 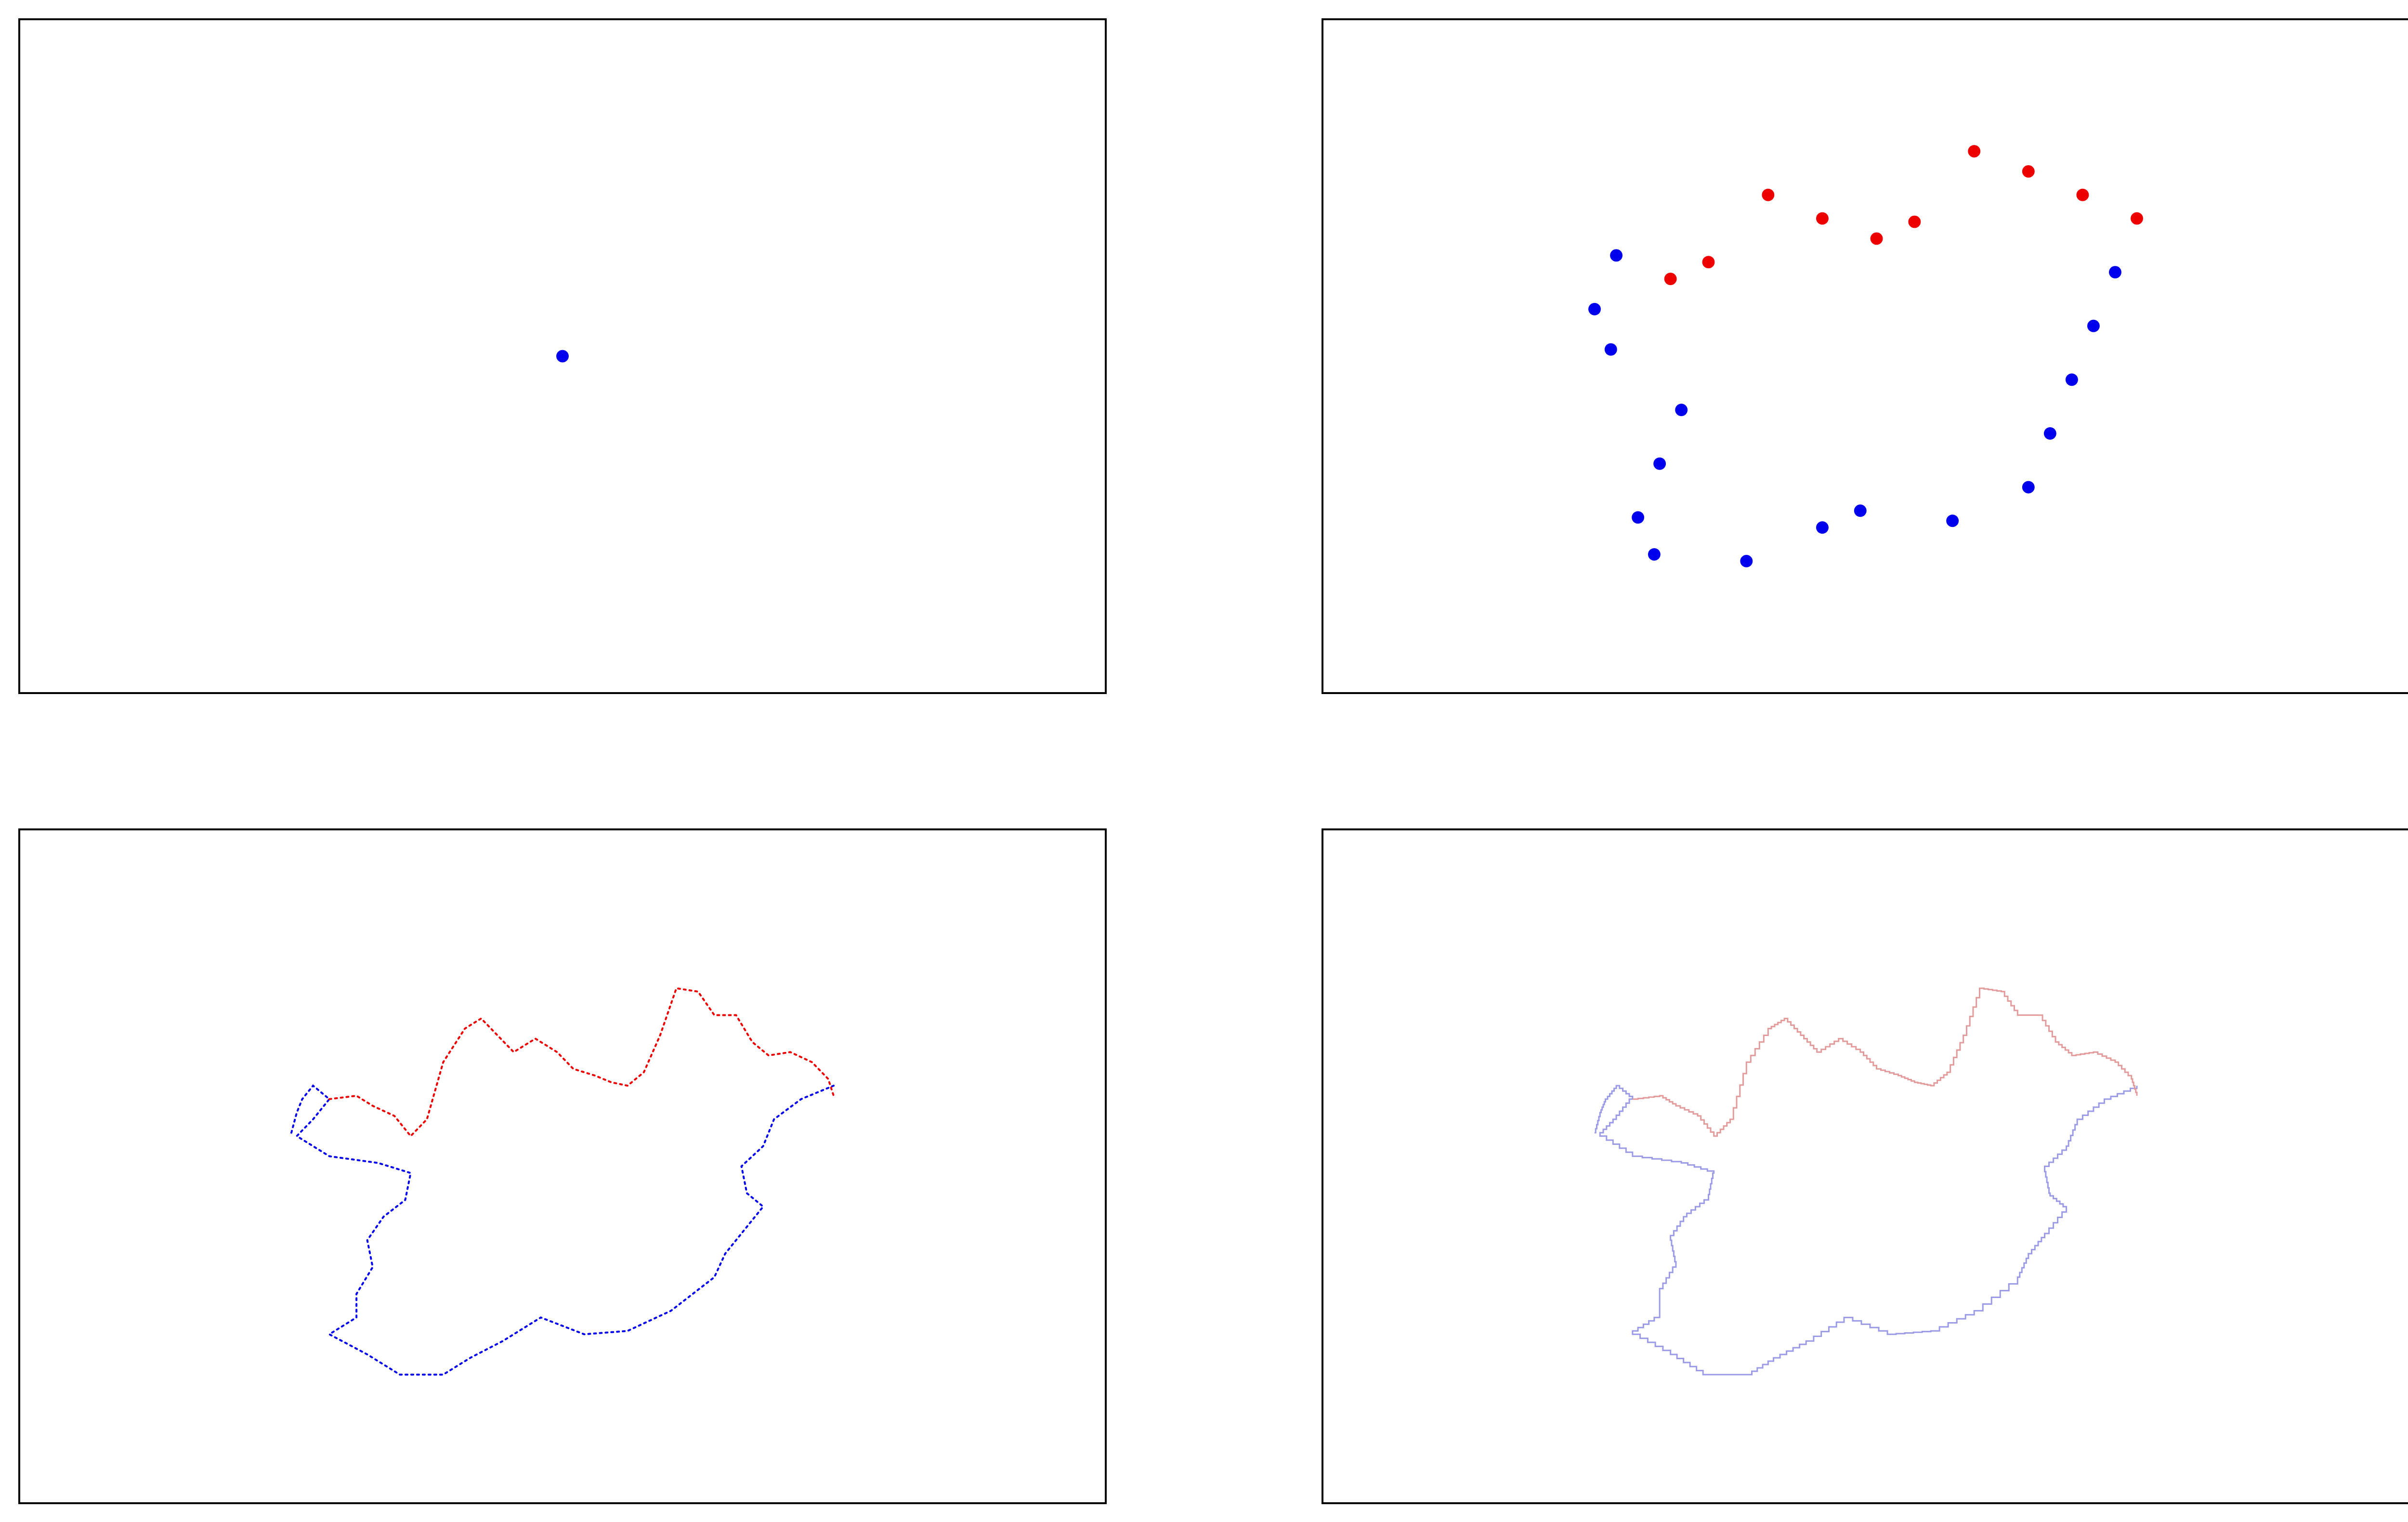 I want to click on series-line-red_light, so click(x=1885, y=1062).